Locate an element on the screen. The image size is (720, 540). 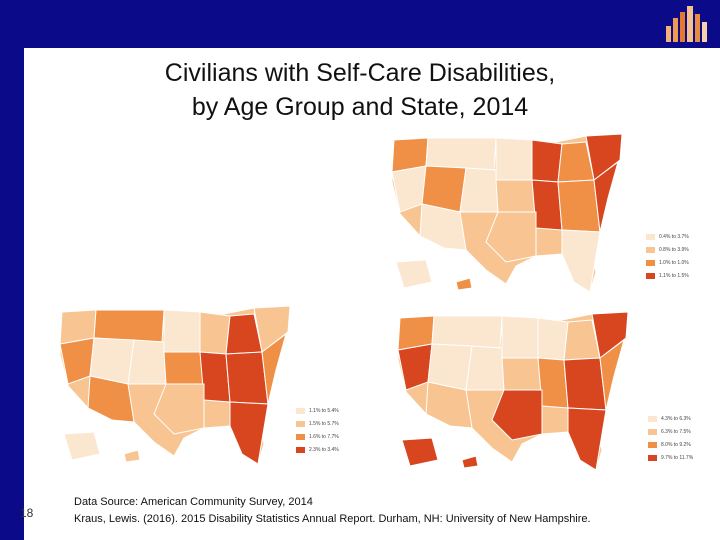
legend-label: 1.6% to 7.7% is located at coordinates (324, 436).